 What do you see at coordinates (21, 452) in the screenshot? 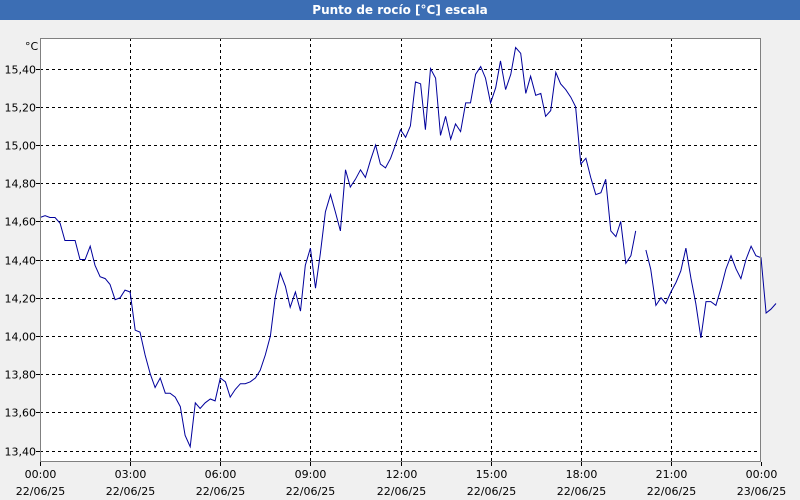
I see `y-tick-label: 13,40` at bounding box center [21, 452].